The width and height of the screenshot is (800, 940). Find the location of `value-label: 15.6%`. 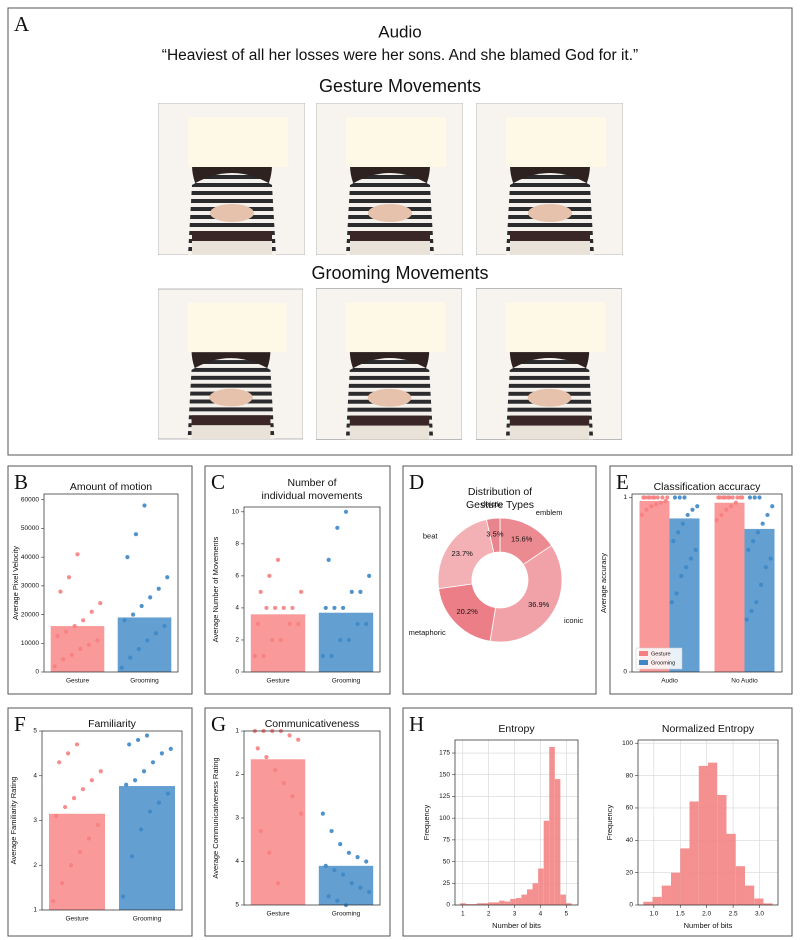

value-label: 15.6% is located at coordinates (522, 538).